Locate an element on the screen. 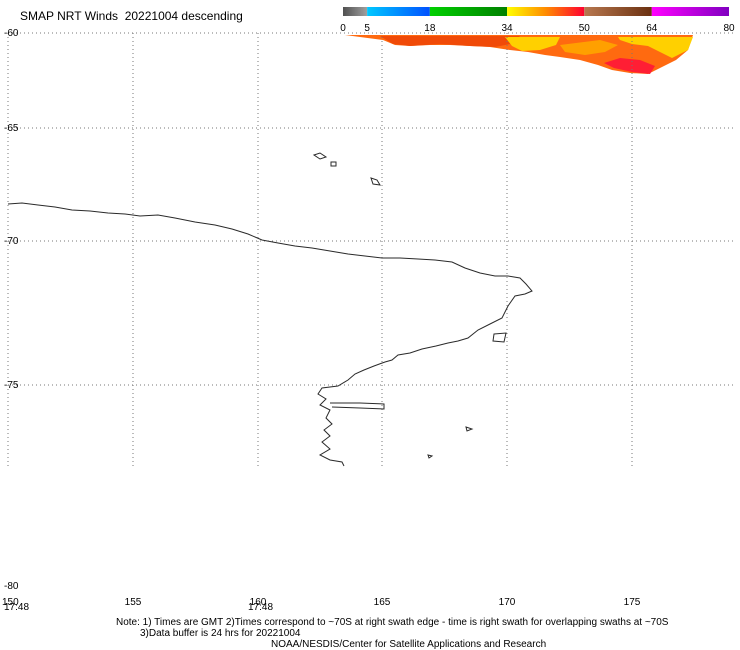  colorbar-tick-label: 0 is located at coordinates (343, 28).